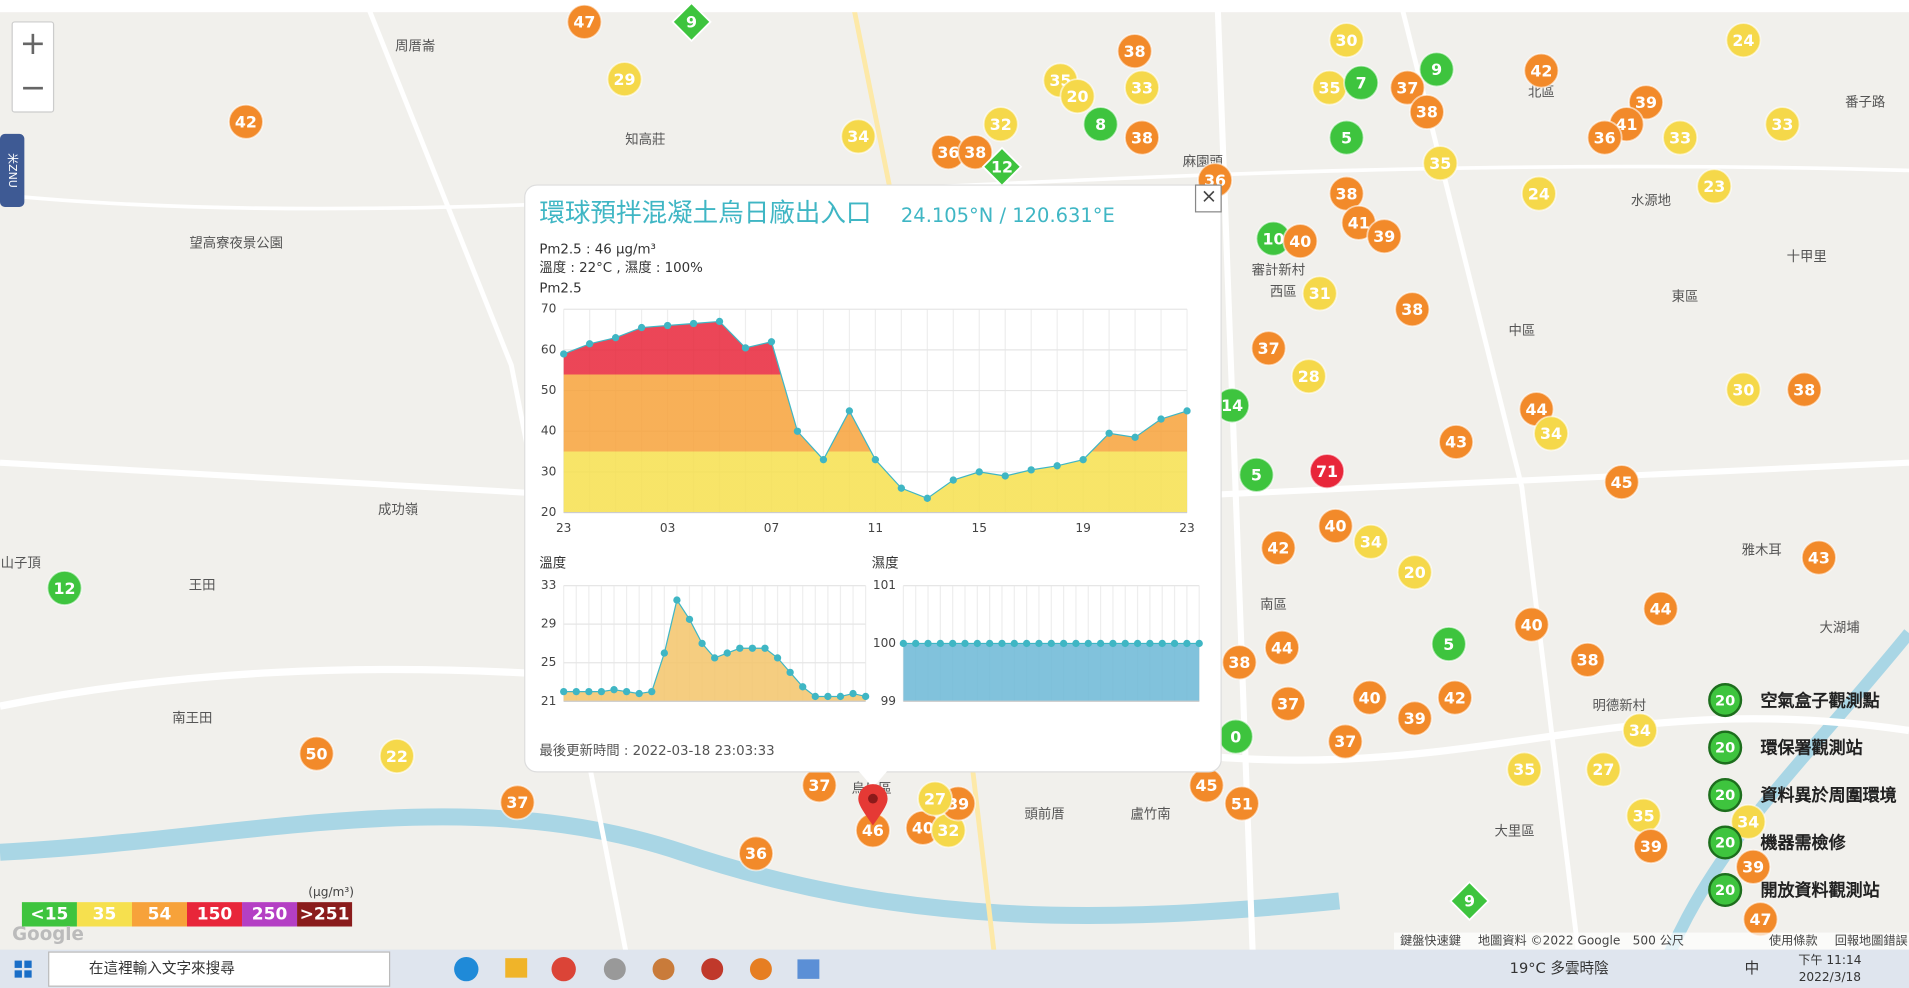 This screenshot has width=1909, height=988. I want to click on start-button, so click(23, 969).